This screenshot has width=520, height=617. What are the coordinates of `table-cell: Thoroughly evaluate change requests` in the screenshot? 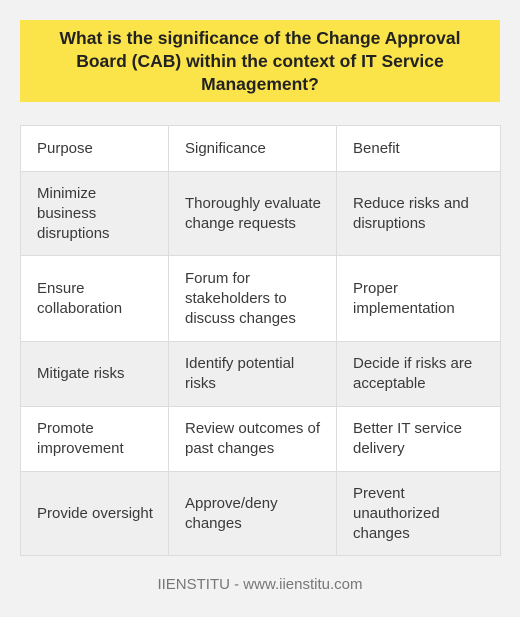 It's located at (252, 213).